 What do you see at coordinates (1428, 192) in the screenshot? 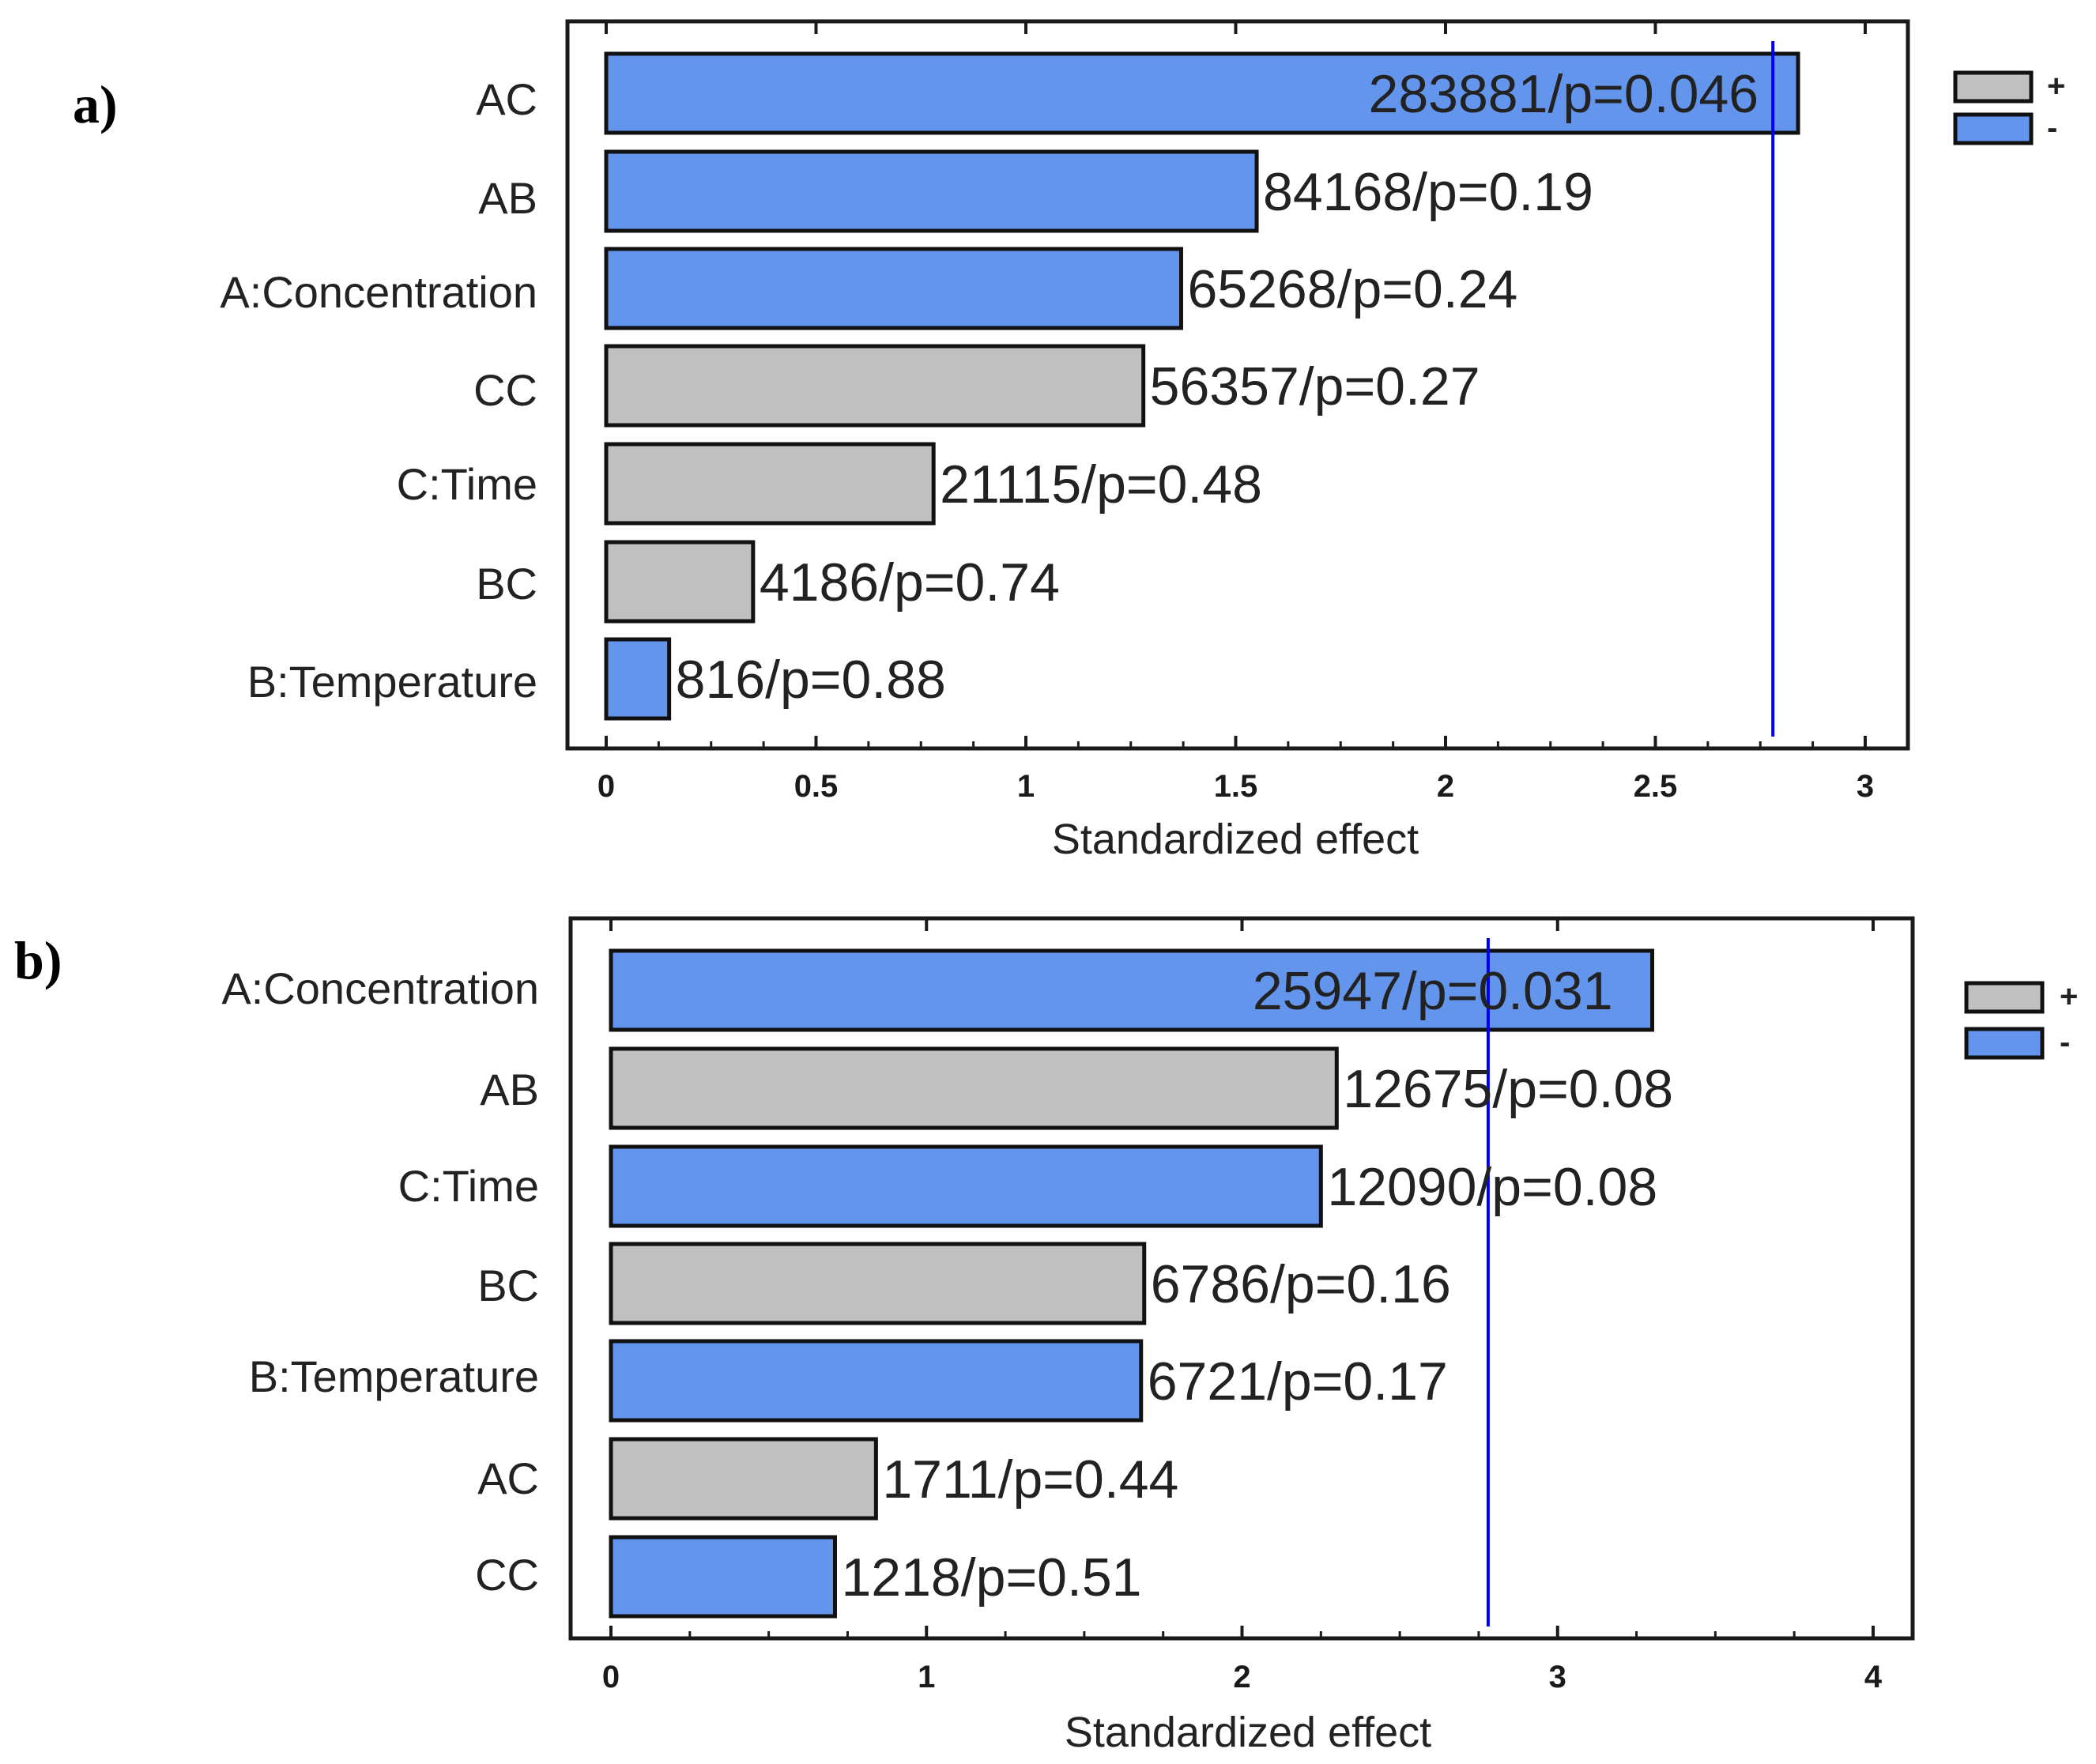
I see `bar-value-label: 84168/p=0.19` at bounding box center [1428, 192].